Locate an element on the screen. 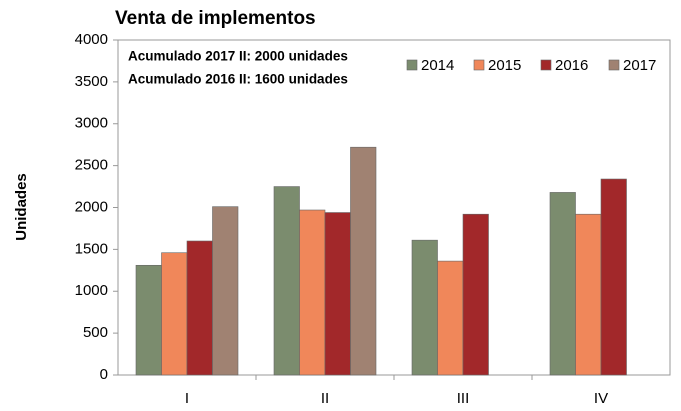 The image size is (681, 411). chart-title: Venta de implementos is located at coordinates (215, 18).